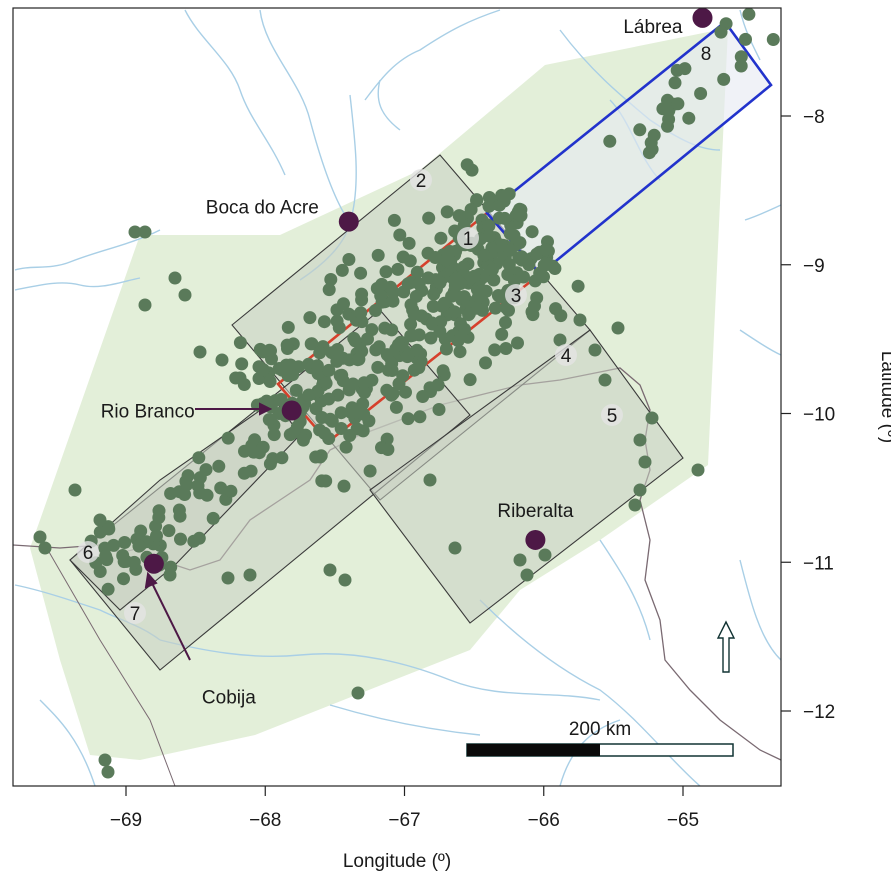  I want to click on town-label: Riberalta, so click(535, 511).